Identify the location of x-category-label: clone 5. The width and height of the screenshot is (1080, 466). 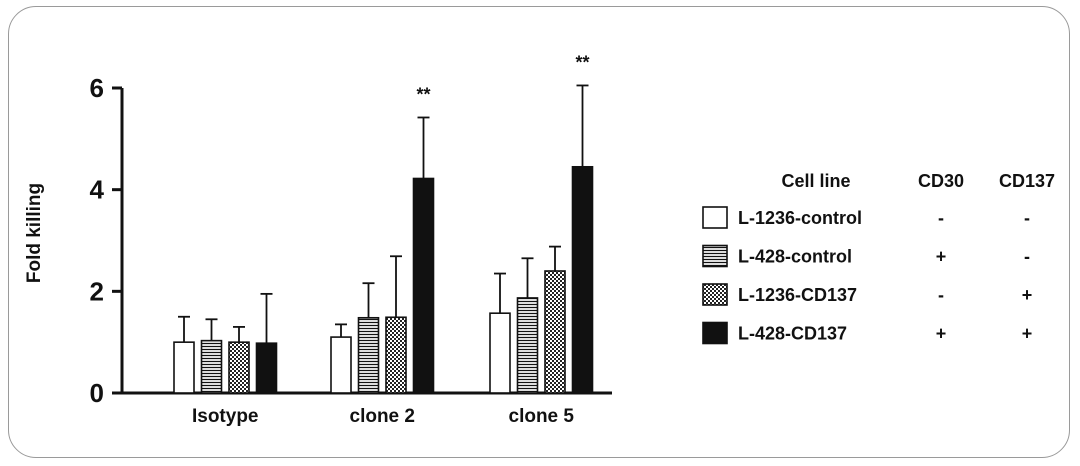
(542, 416).